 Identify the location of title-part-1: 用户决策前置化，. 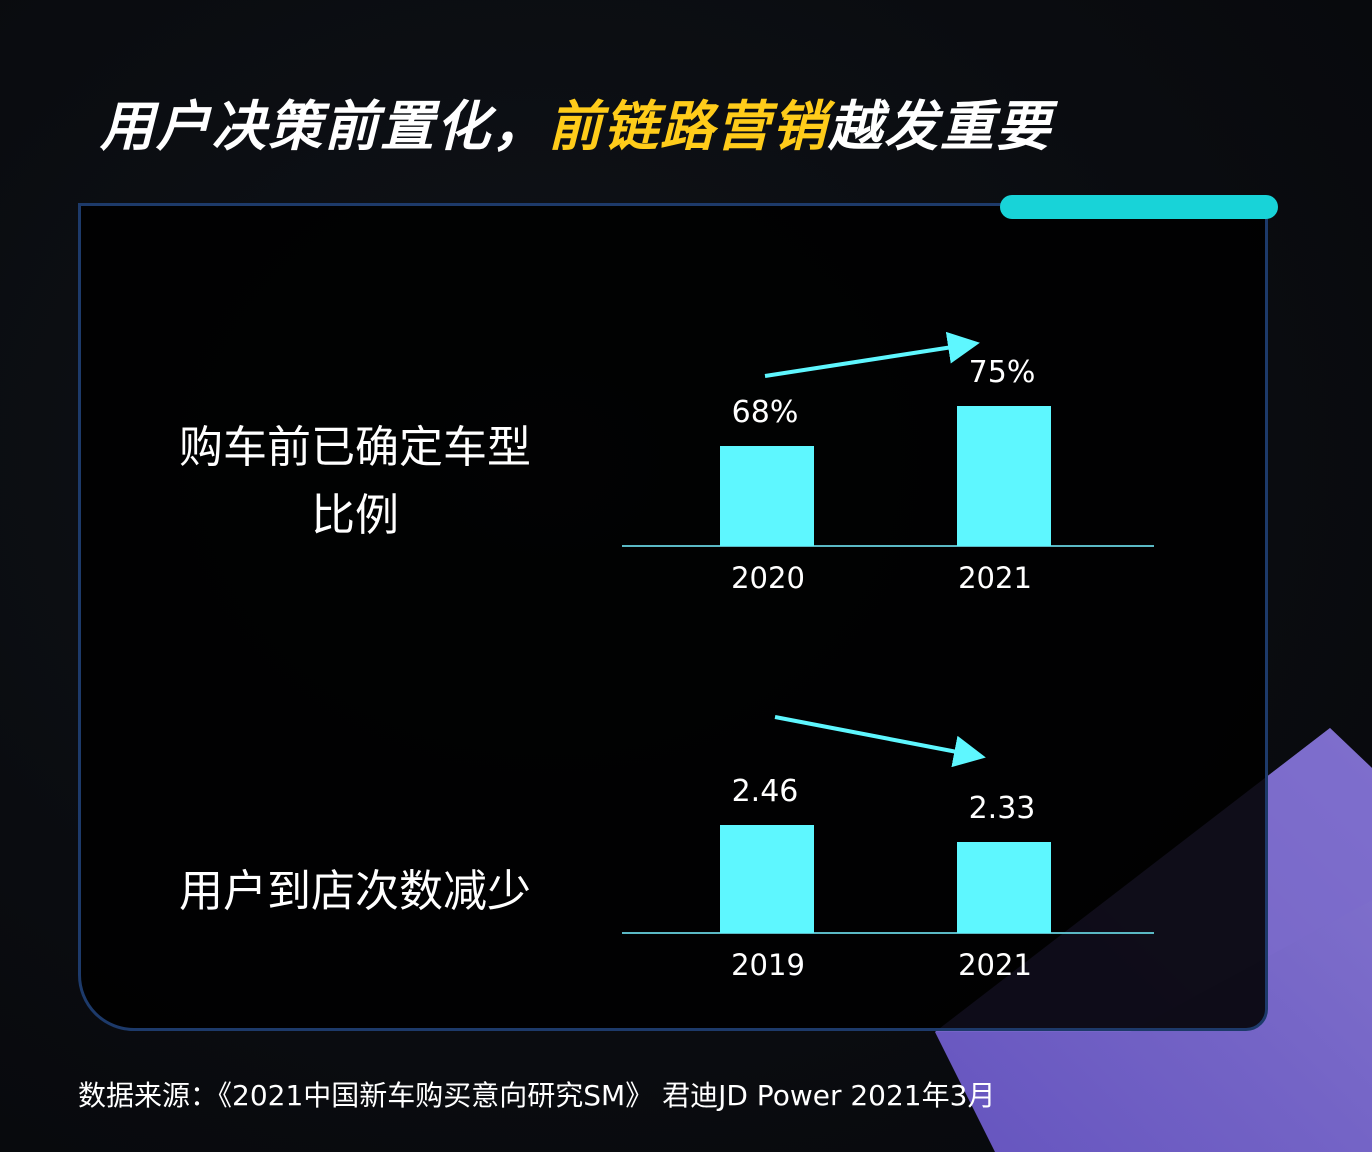
(324, 126).